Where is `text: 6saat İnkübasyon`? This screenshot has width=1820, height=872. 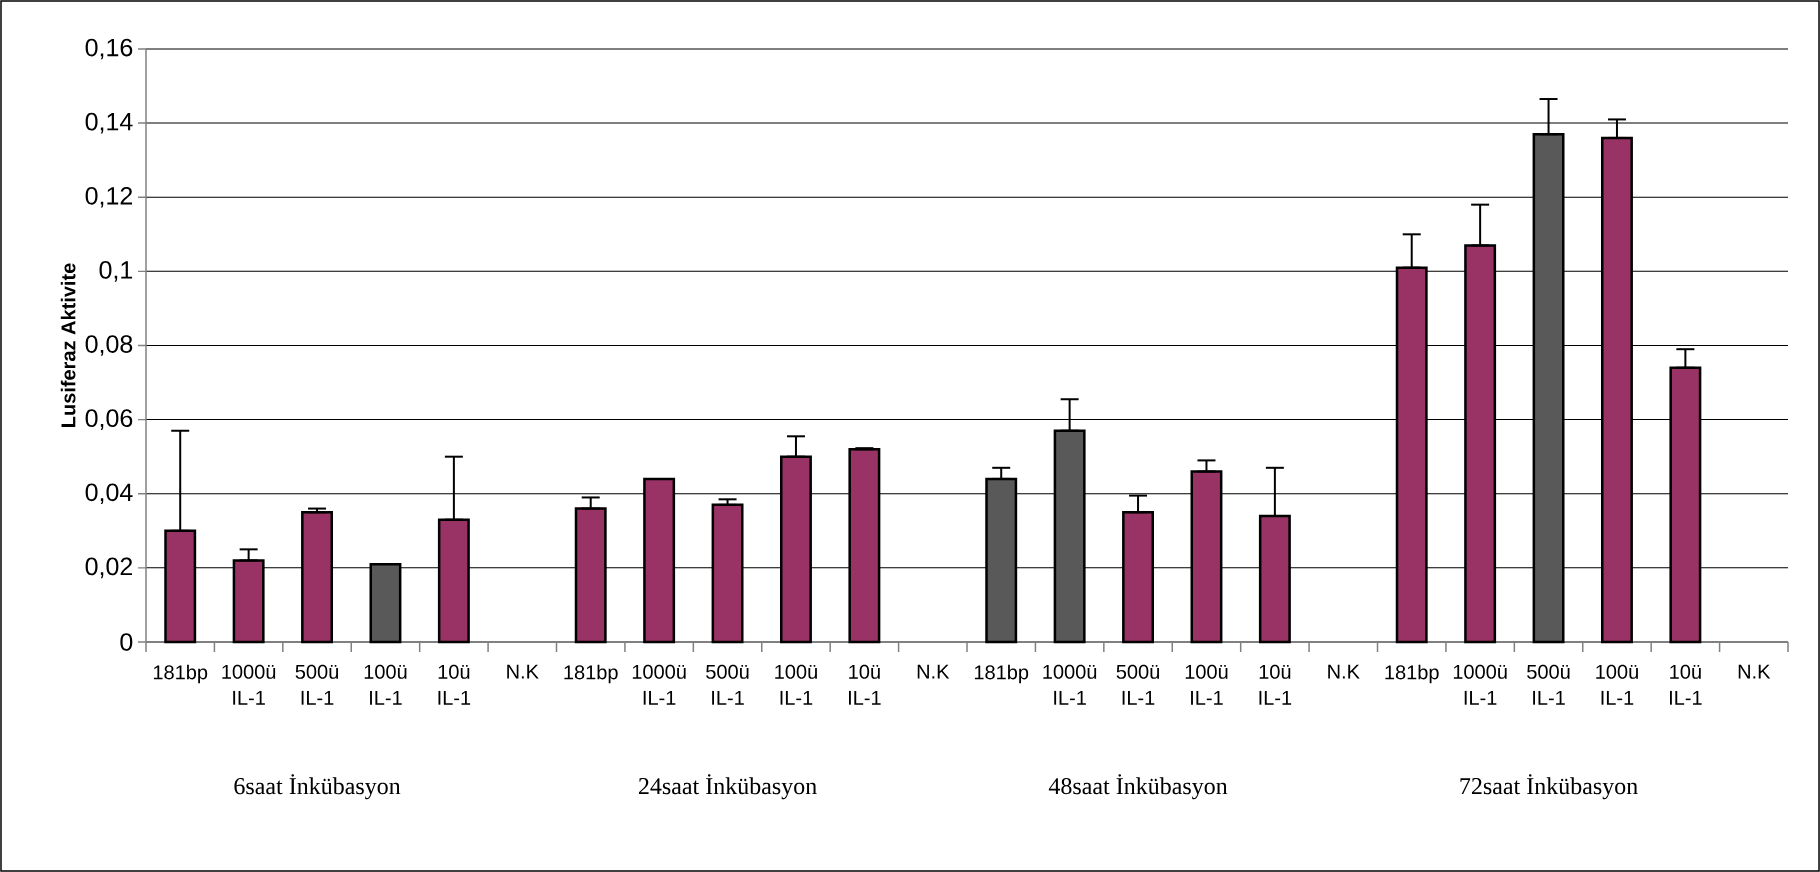
text: 6saat İnkübasyon is located at coordinates (317, 787).